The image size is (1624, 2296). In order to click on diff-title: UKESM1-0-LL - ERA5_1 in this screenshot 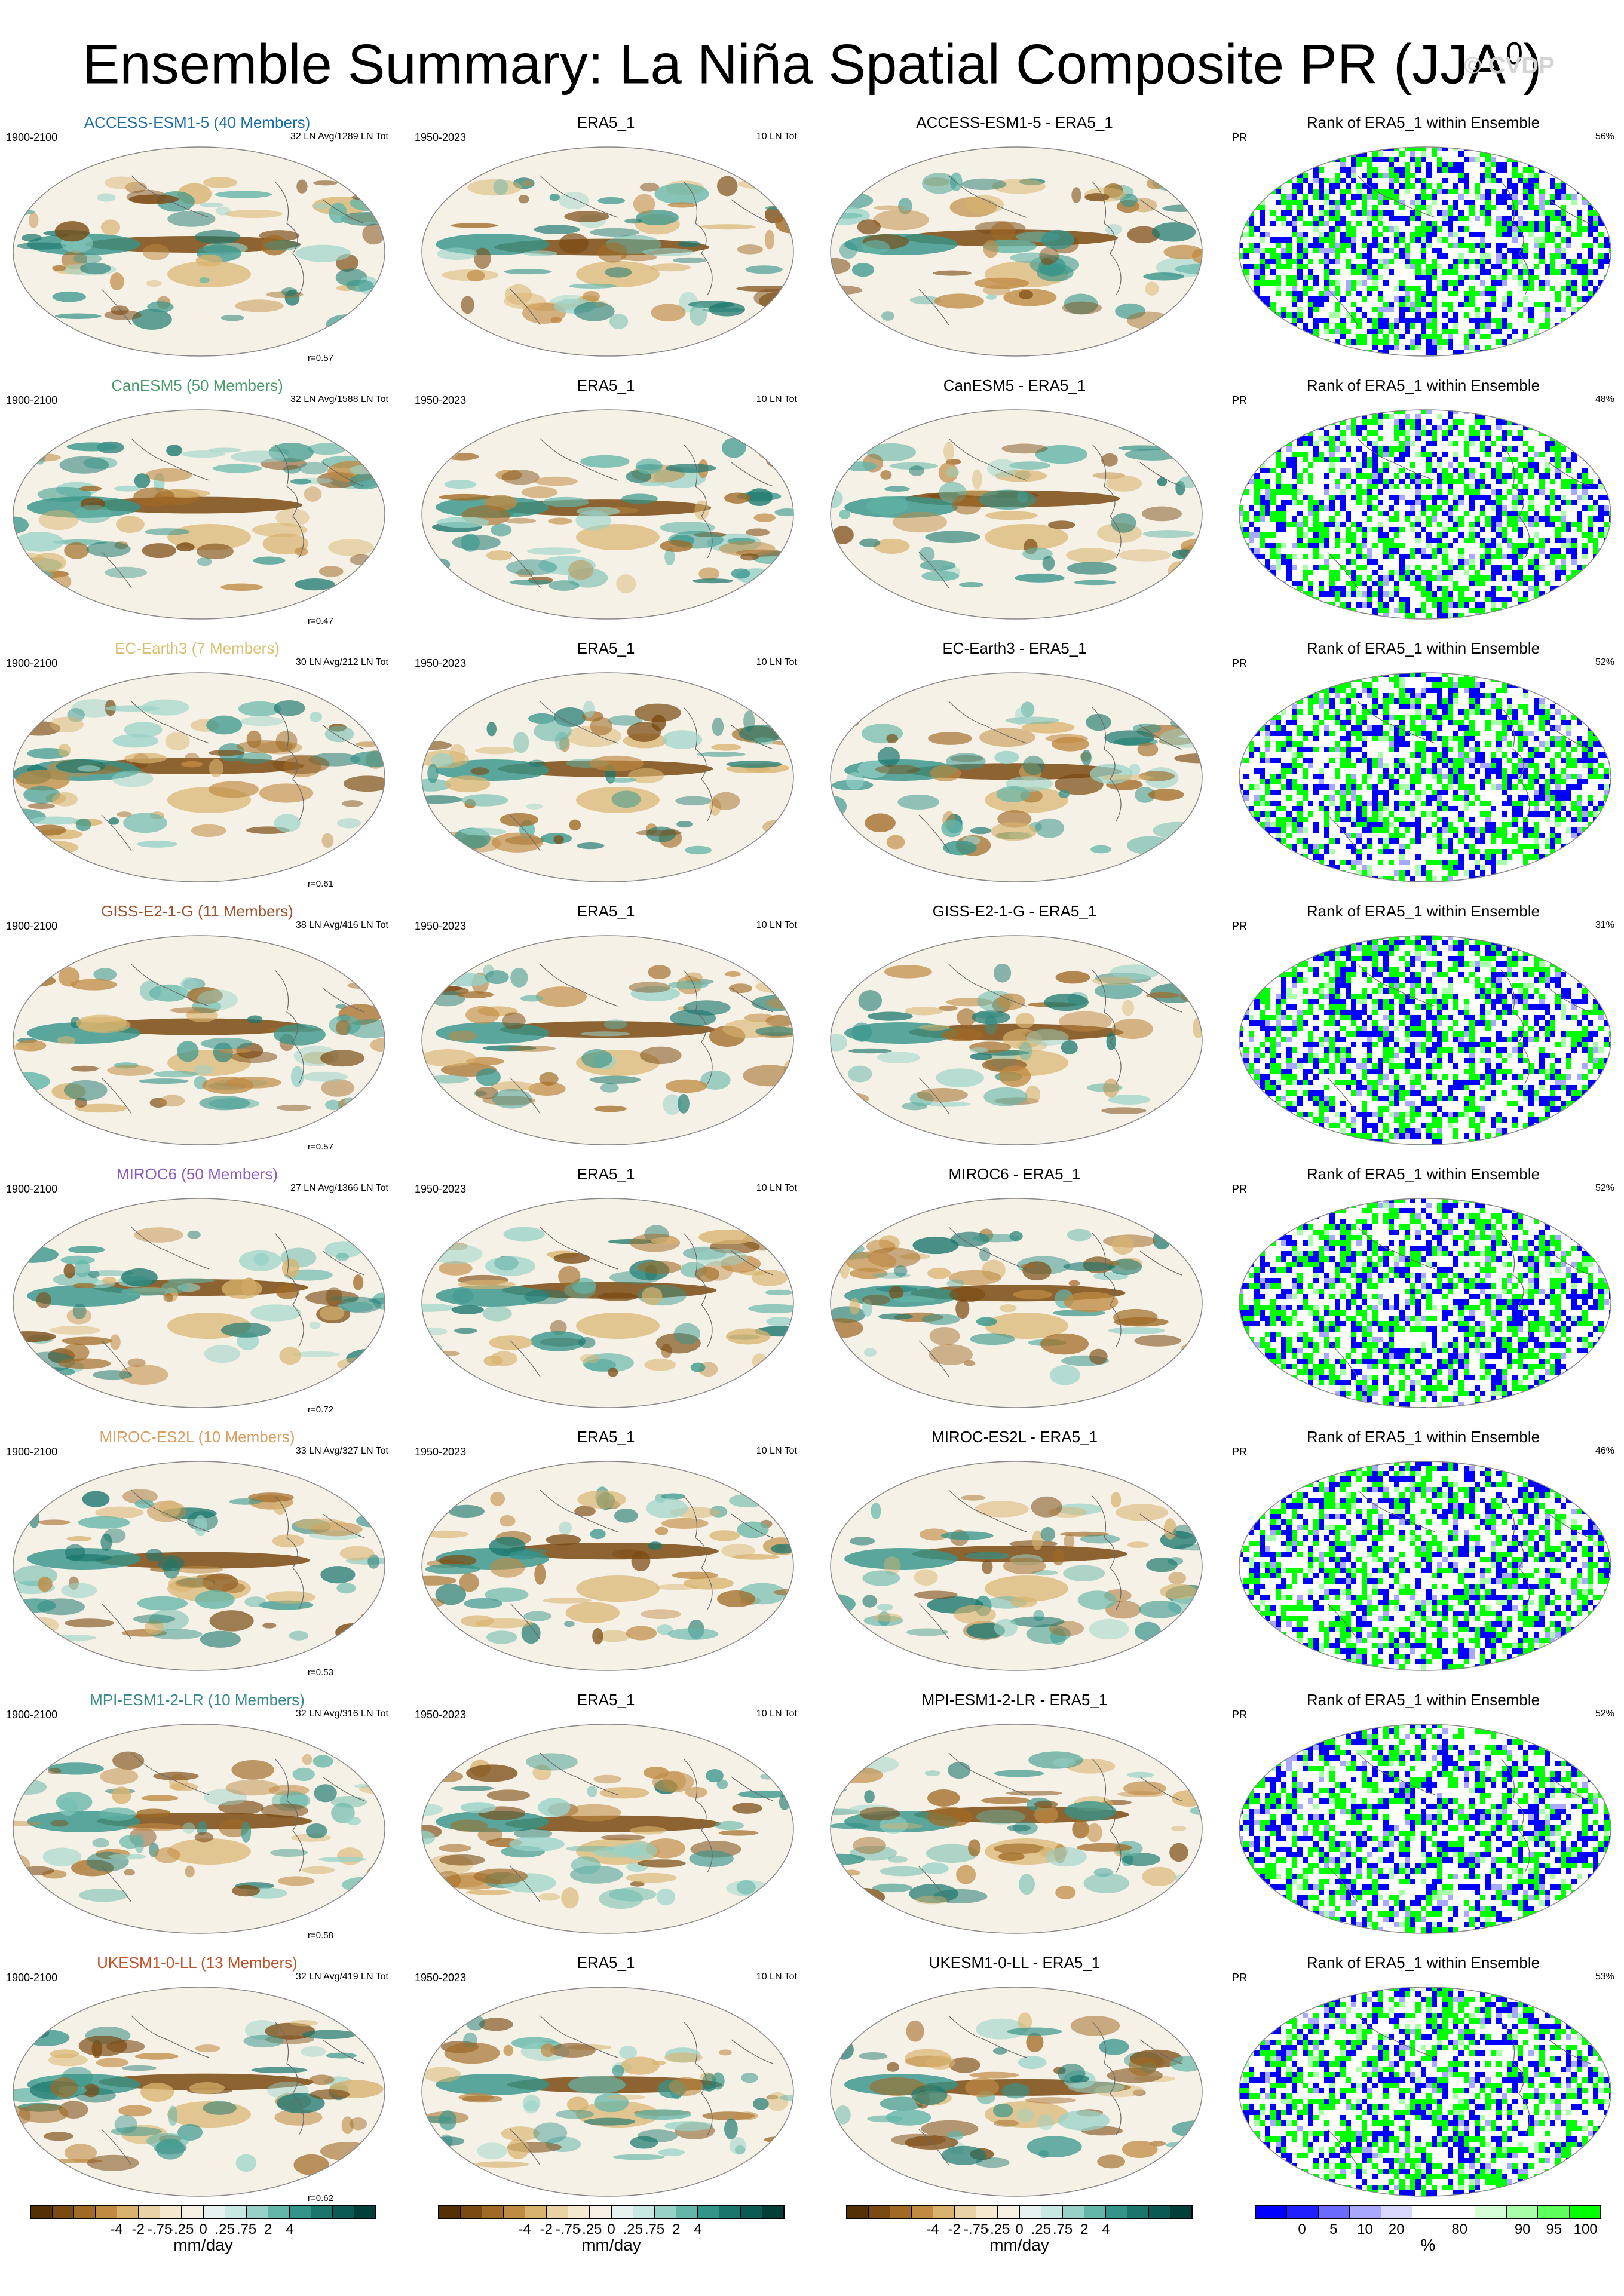, I will do `click(1015, 1963)`.